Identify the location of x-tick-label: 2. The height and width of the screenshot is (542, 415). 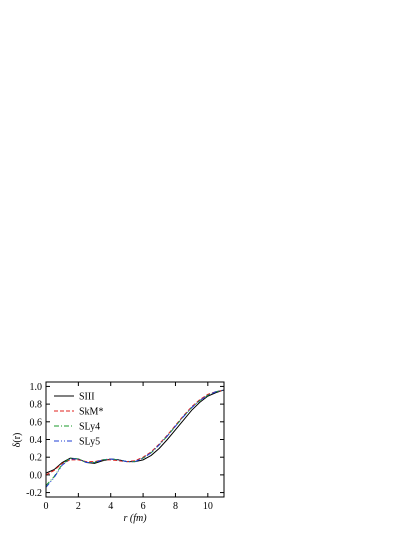
(78, 506).